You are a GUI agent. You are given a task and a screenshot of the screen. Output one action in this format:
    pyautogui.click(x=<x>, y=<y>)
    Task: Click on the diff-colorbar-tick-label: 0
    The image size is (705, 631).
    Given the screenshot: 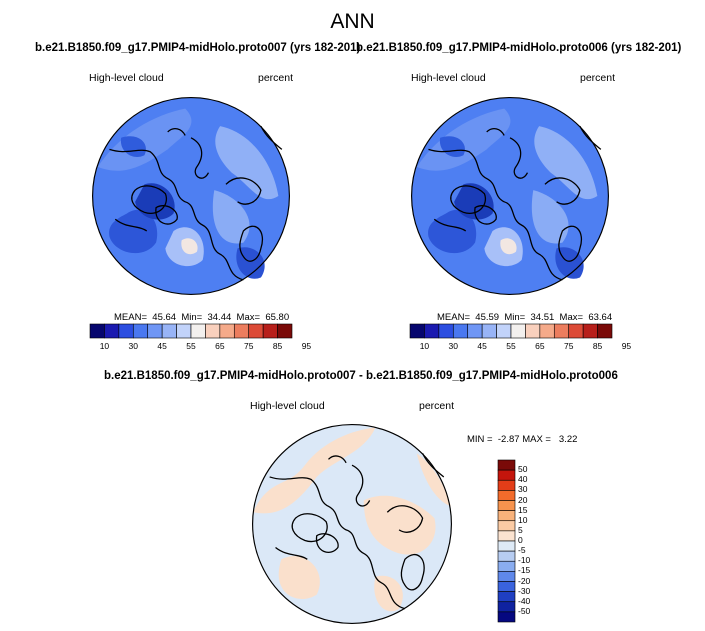 What is the action you would take?
    pyautogui.click(x=520, y=540)
    